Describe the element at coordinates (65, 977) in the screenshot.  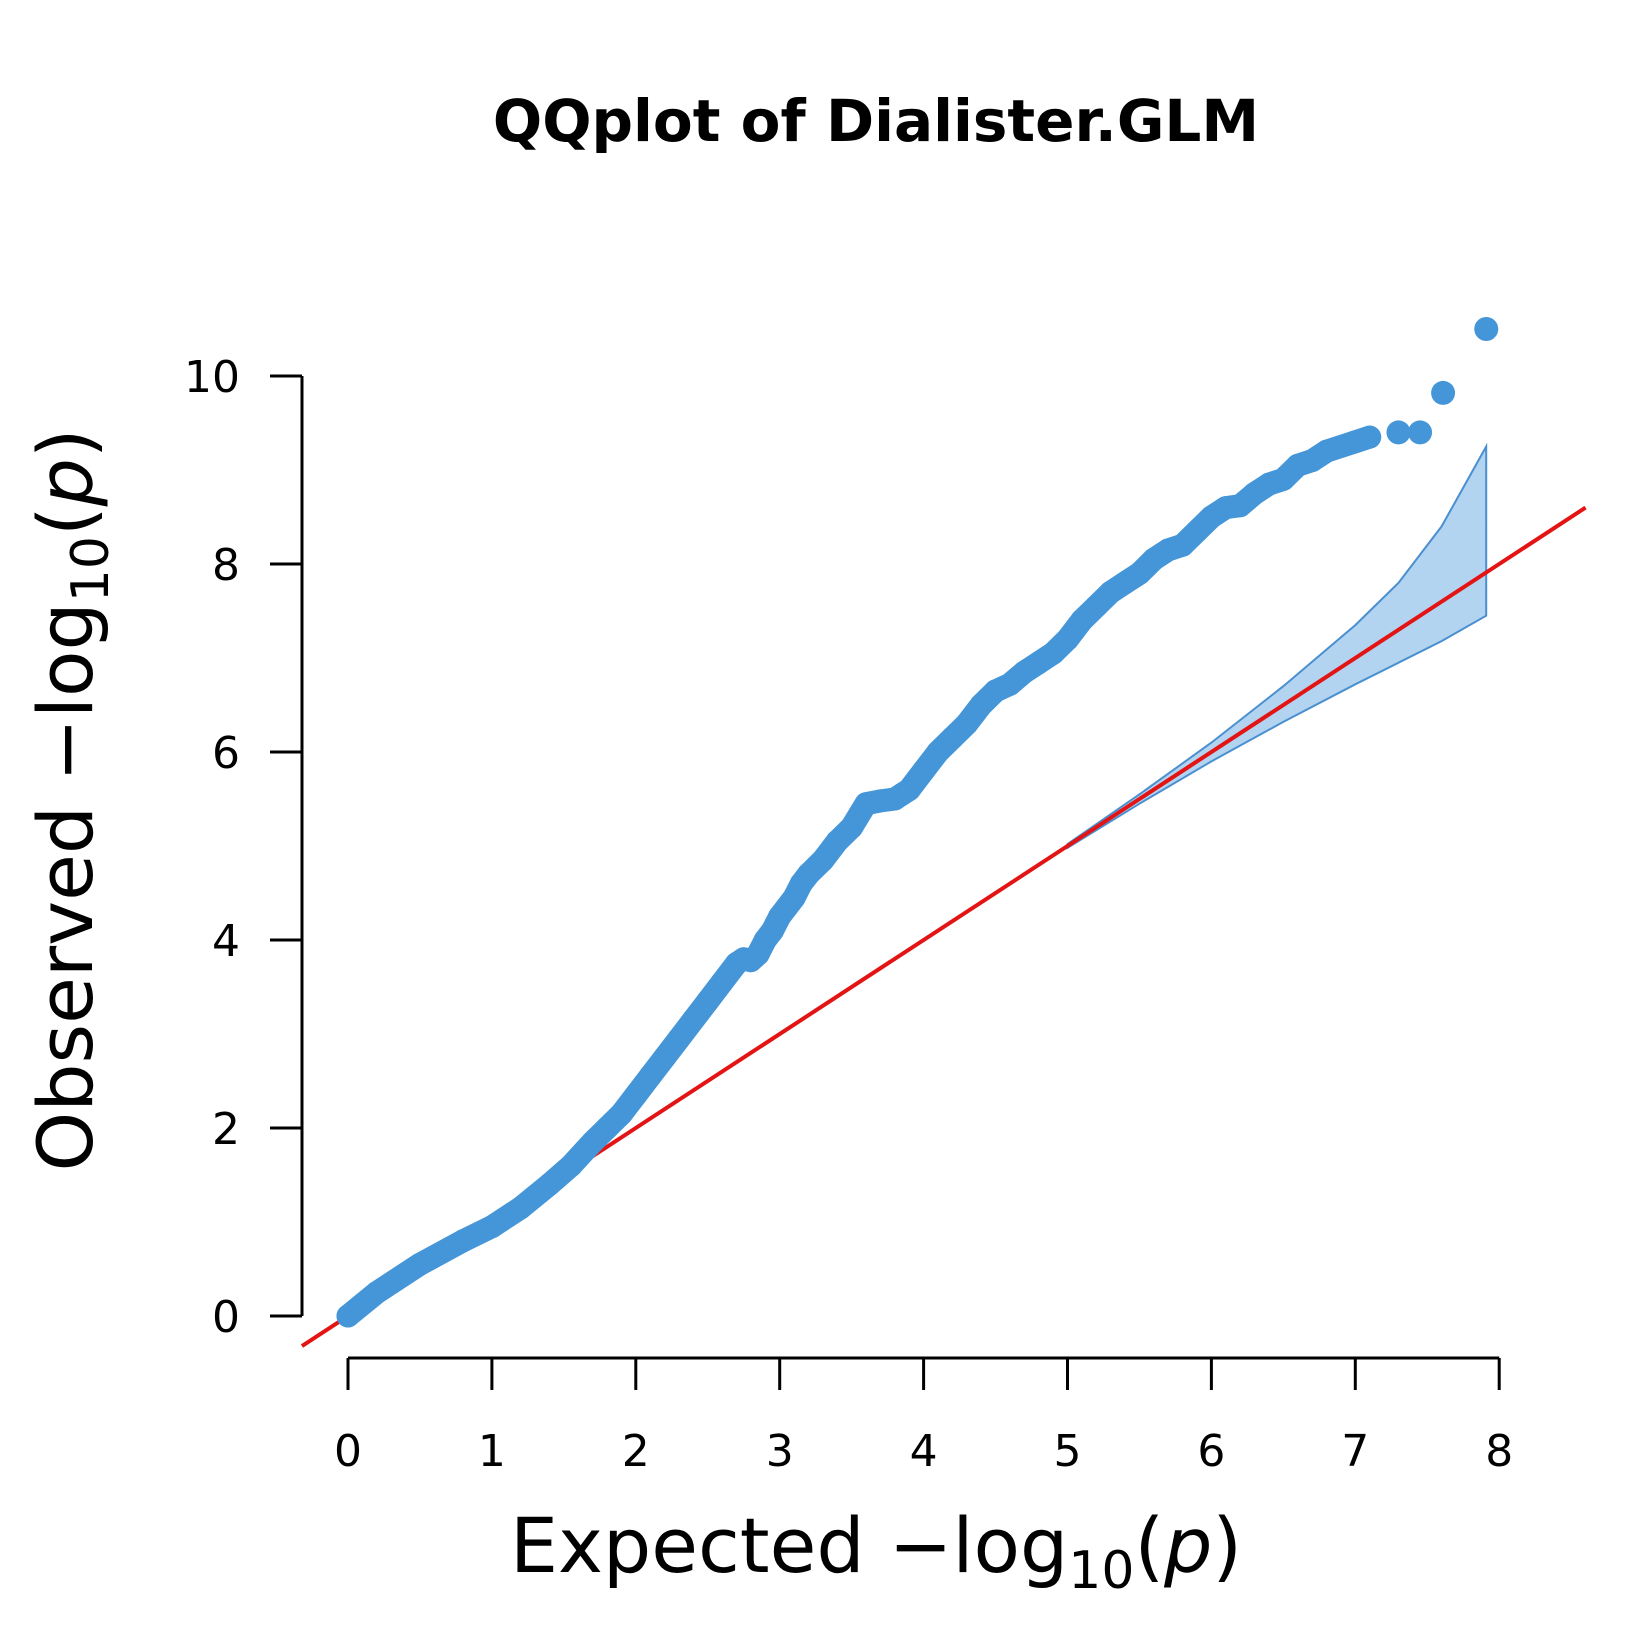
I see `y-axis-title-prefix: Observed` at that location.